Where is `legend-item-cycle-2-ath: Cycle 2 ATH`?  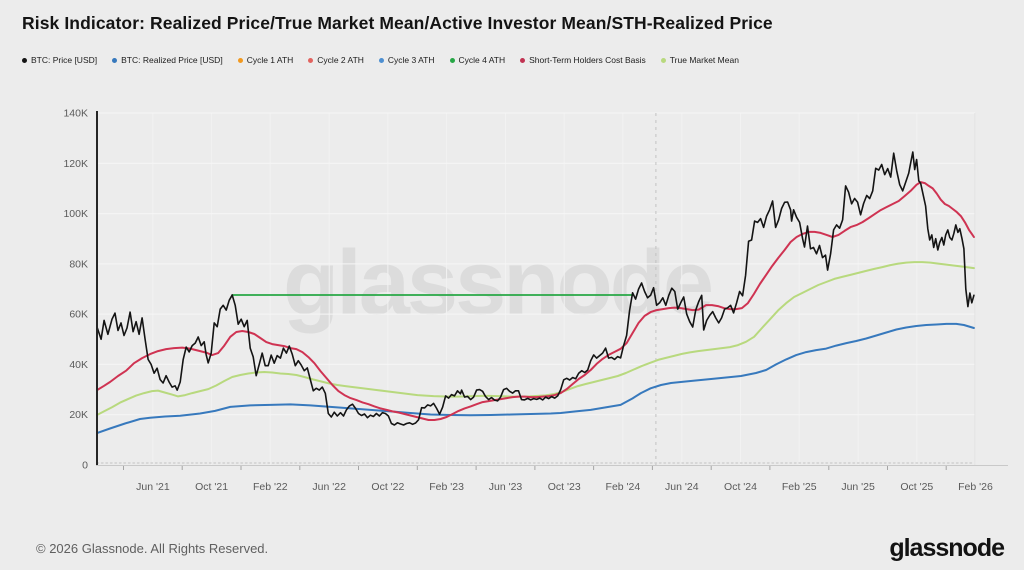
legend-item-cycle-2-ath: Cycle 2 ATH is located at coordinates (336, 60).